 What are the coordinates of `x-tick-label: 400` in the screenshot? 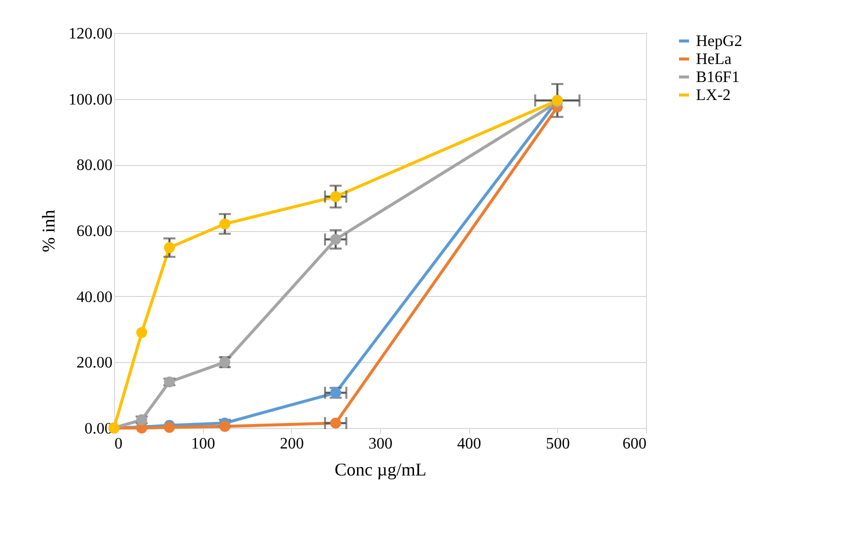 It's located at (469, 444).